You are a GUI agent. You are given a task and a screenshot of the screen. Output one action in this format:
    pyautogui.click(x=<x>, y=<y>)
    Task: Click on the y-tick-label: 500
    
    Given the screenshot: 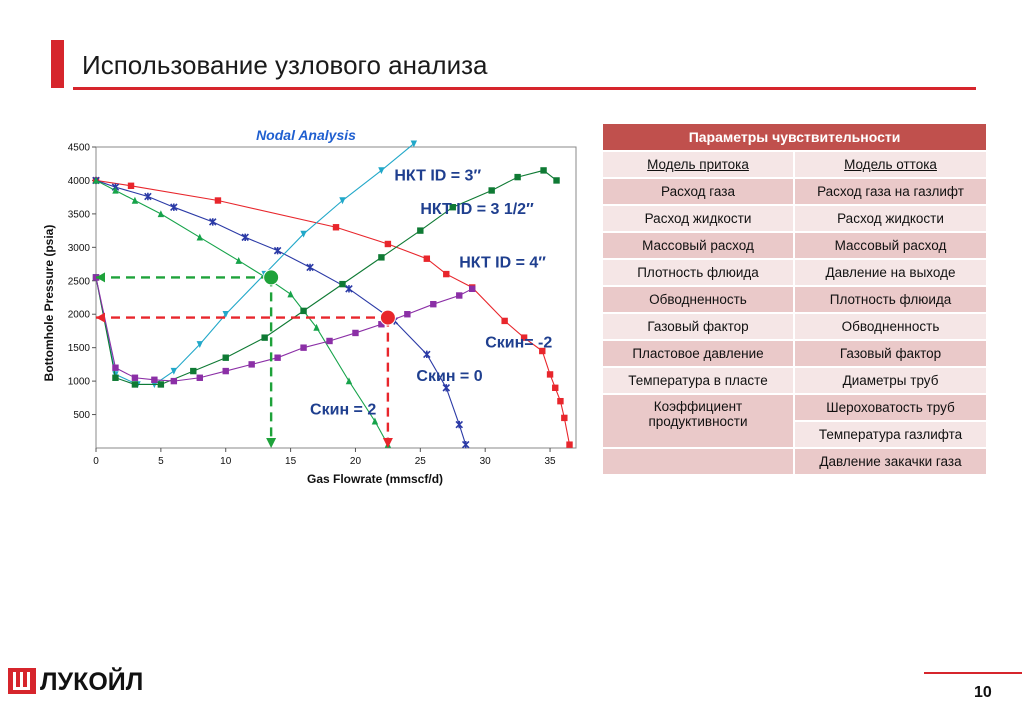 What is the action you would take?
    pyautogui.click(x=81, y=415)
    